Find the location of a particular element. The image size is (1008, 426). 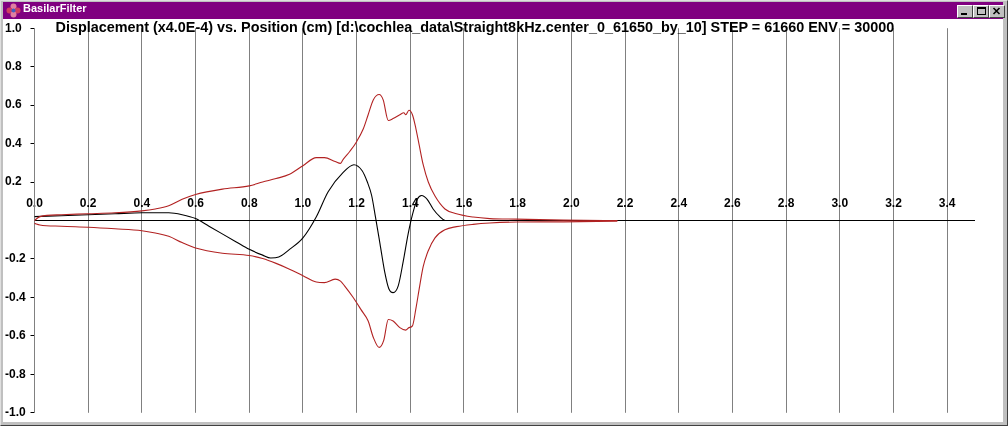

y-tick-label: -1.0 is located at coordinates (15, 412).